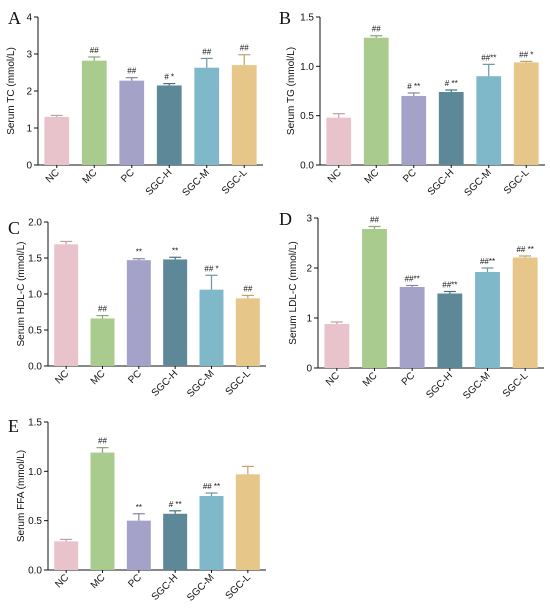 The width and height of the screenshot is (550, 614). Describe the element at coordinates (291, 91) in the screenshot. I see `y-axis-title: Serum TG (mmol/L)` at that location.